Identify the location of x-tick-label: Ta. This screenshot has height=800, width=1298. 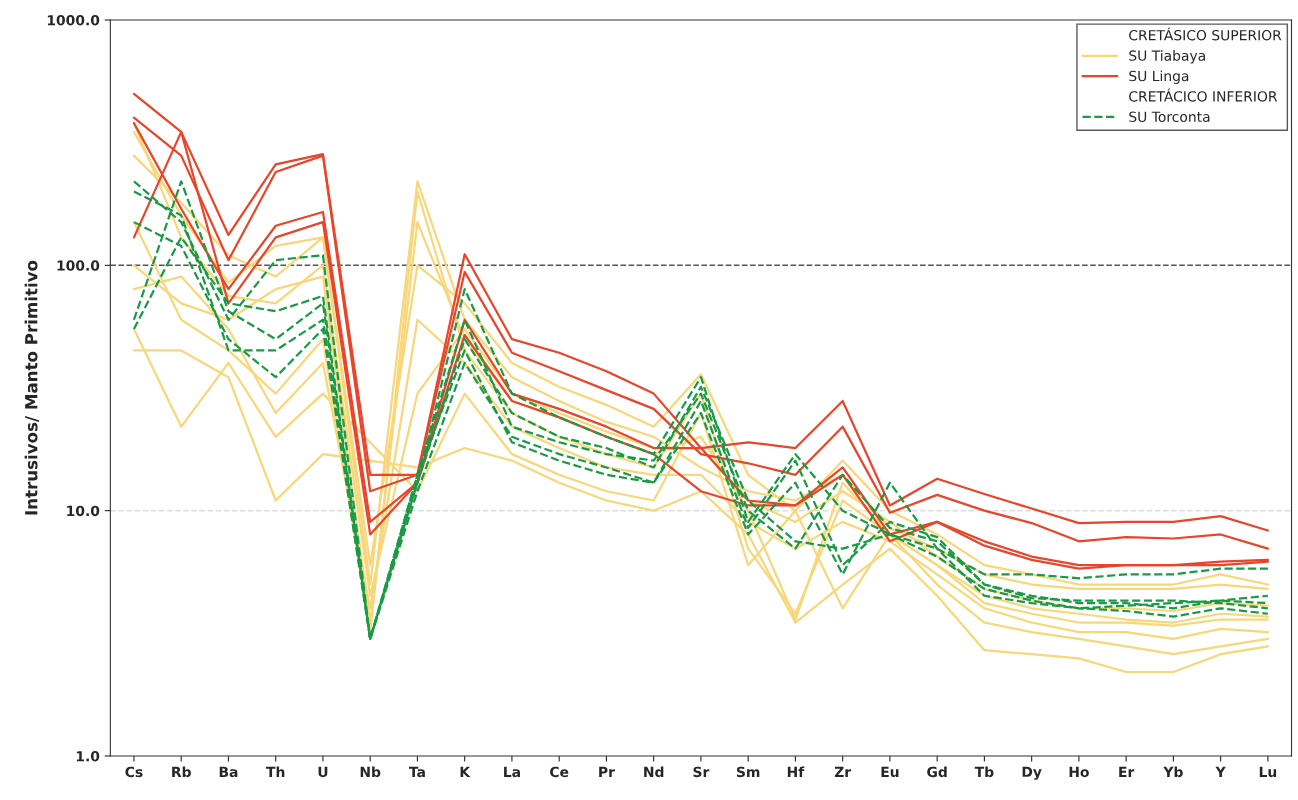
(416, 772).